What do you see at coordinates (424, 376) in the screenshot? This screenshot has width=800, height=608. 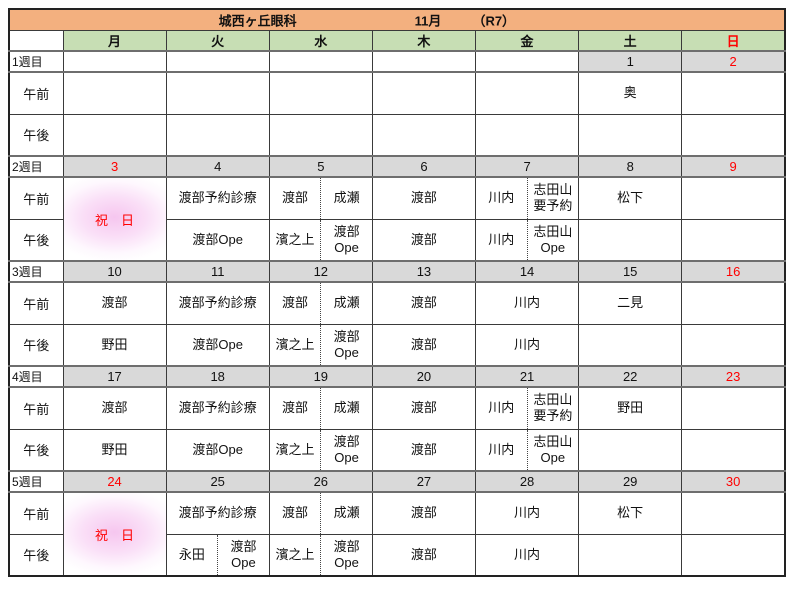 I see `date-cell-thu: 20` at bounding box center [424, 376].